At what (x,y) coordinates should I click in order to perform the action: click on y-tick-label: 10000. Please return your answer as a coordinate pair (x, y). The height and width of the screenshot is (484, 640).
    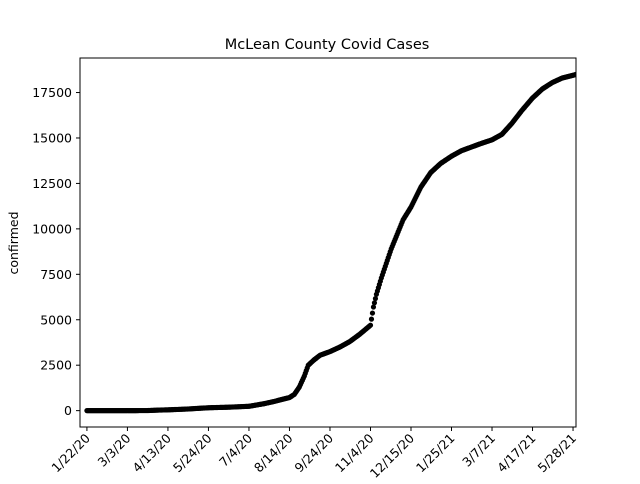
    Looking at the image, I should click on (52, 228).